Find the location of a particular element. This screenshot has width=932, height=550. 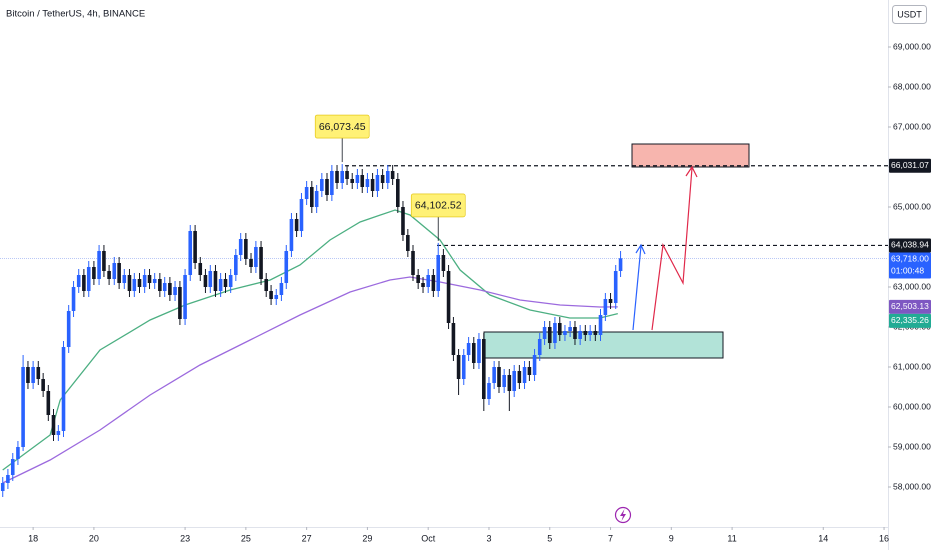

currency-button is located at coordinates (909, 14).